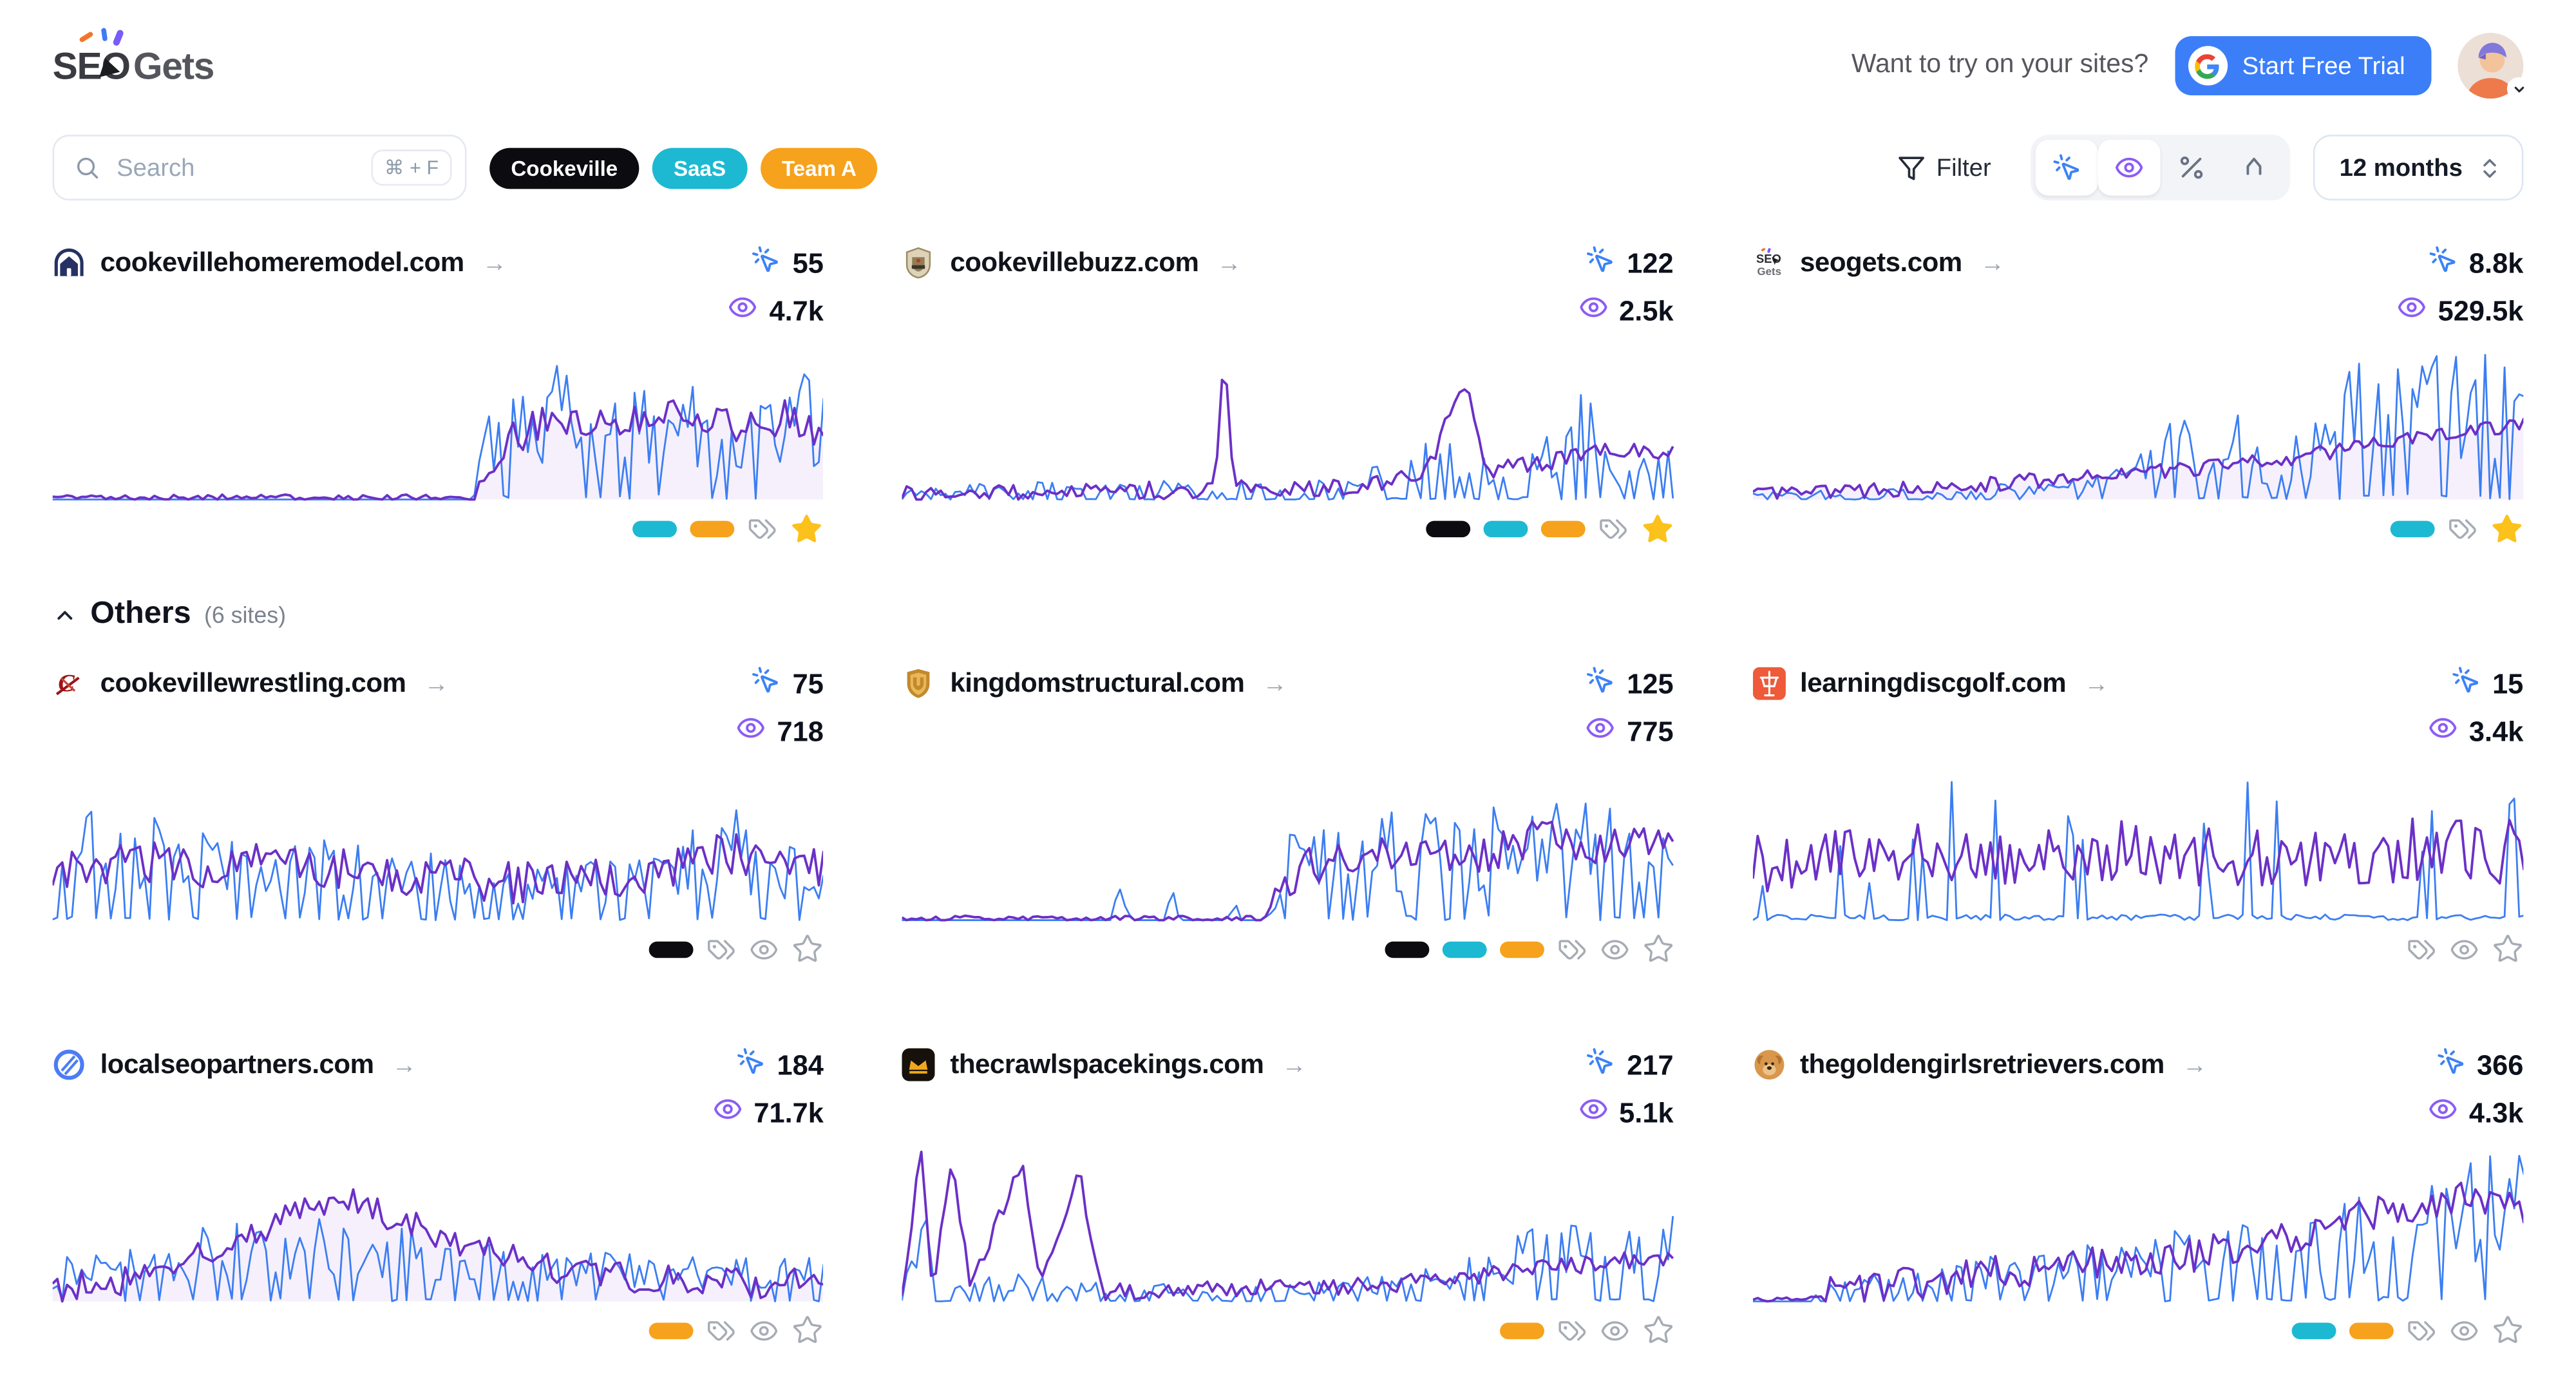  What do you see at coordinates (2419, 168) in the screenshot?
I see `date-range-select: 12 months` at bounding box center [2419, 168].